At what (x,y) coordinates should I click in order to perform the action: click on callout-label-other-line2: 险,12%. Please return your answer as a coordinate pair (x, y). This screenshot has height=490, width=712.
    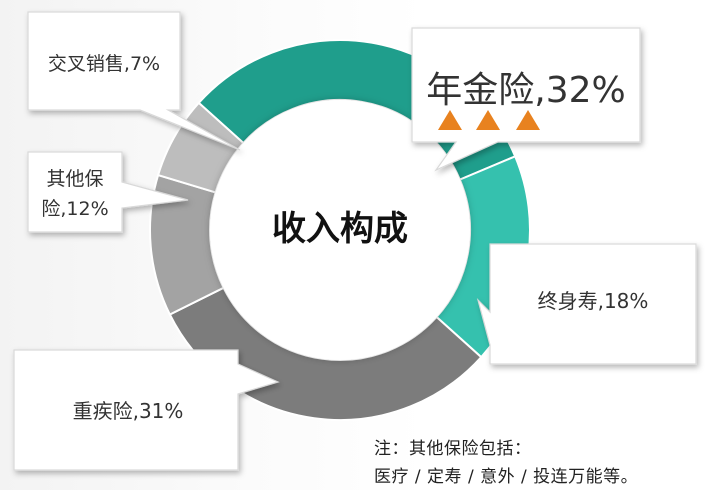
    Looking at the image, I should click on (74, 209).